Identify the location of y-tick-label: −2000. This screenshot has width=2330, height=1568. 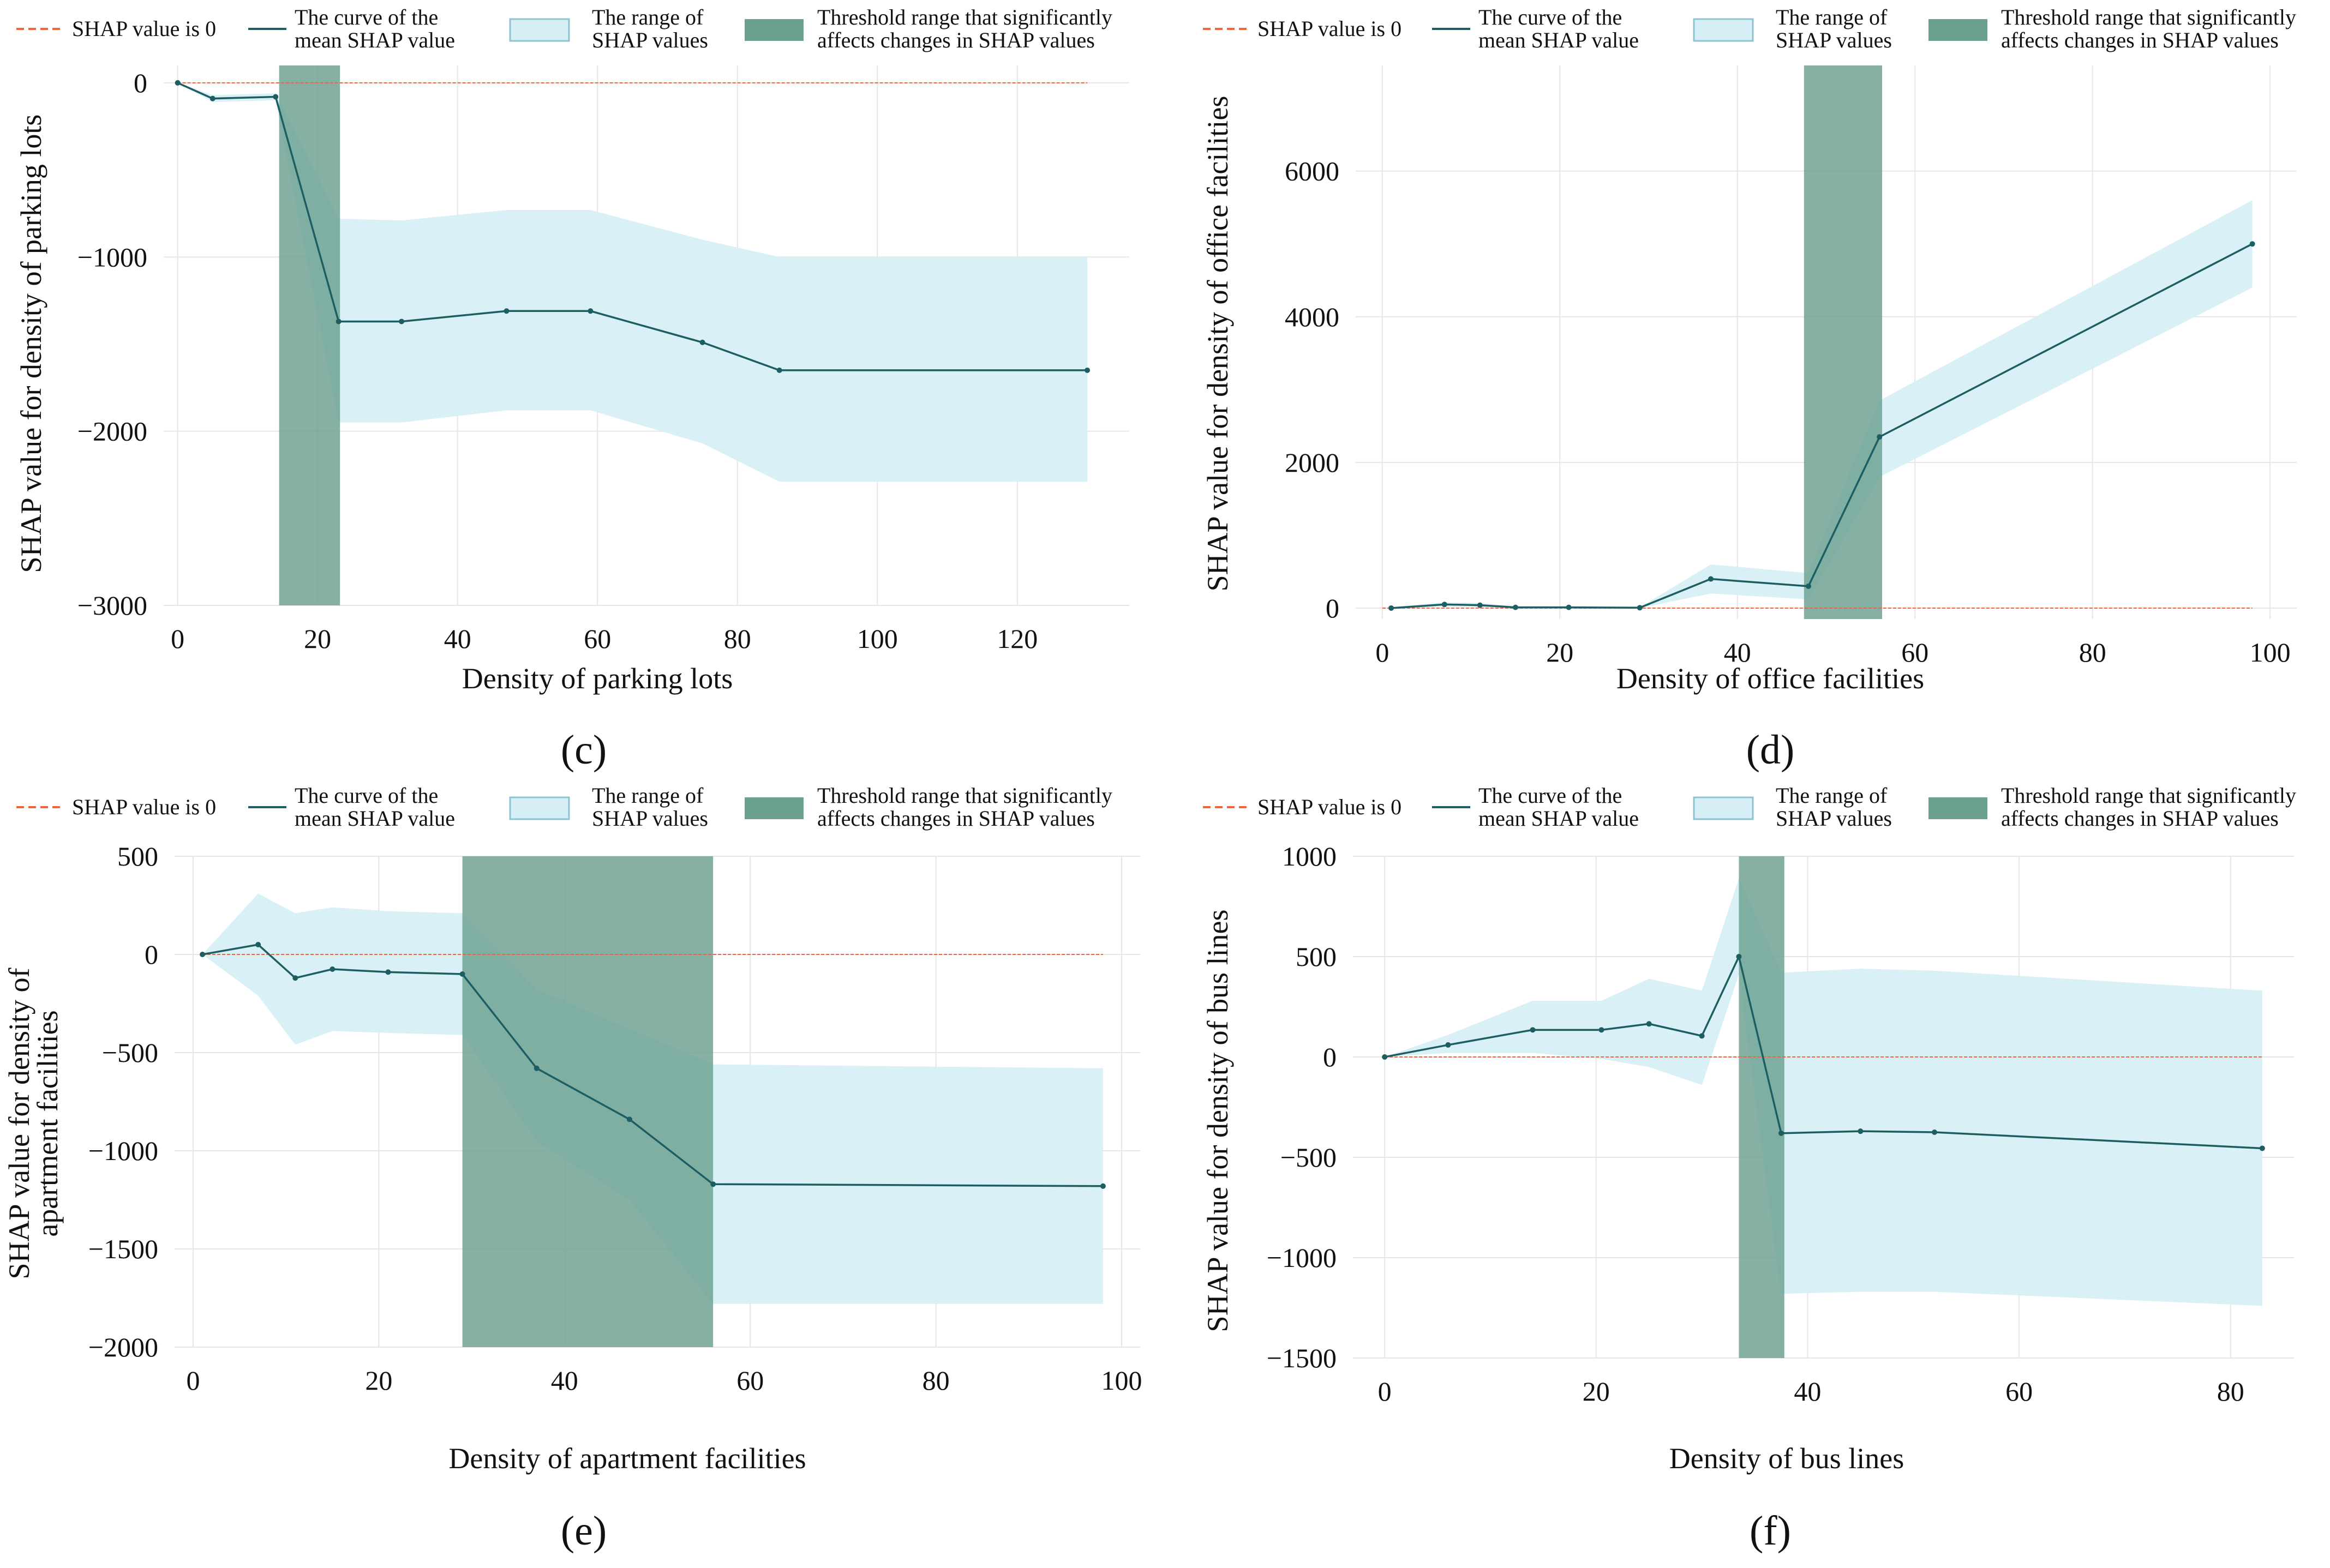
(112, 432).